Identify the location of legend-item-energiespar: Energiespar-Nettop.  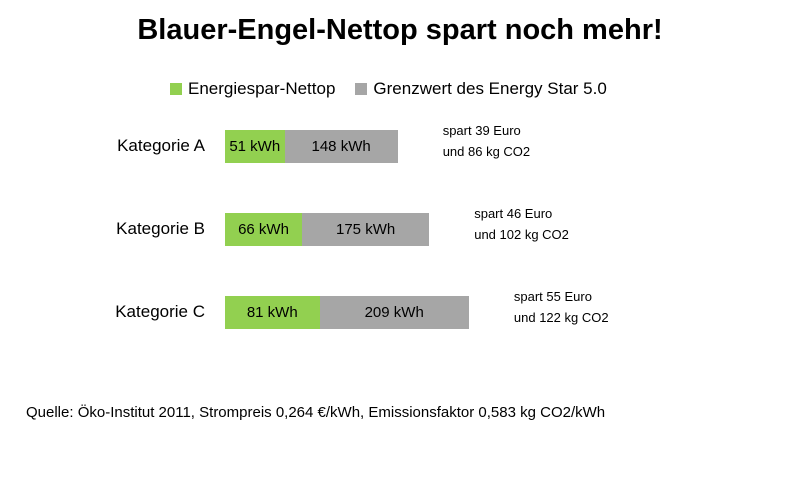
(252, 89).